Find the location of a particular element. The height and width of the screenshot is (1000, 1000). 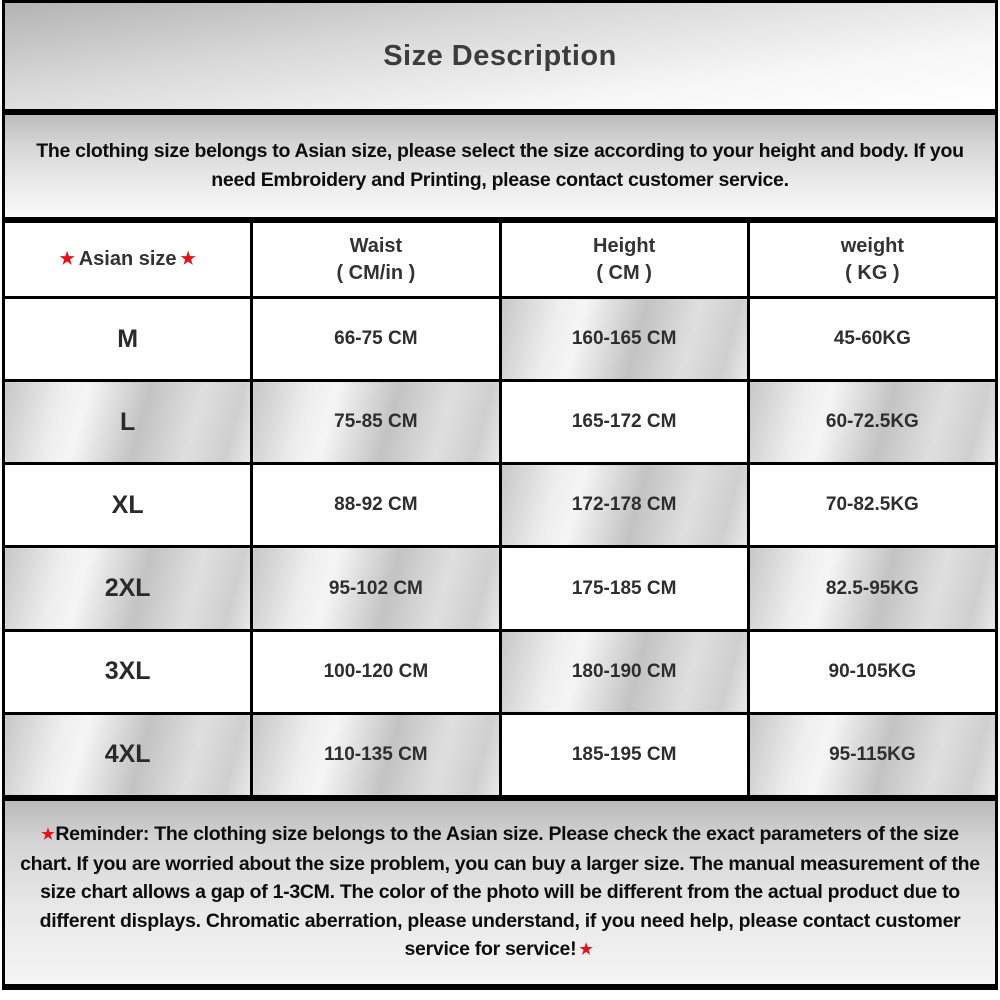

header-weight-unit: ( KG ) is located at coordinates (872, 272).